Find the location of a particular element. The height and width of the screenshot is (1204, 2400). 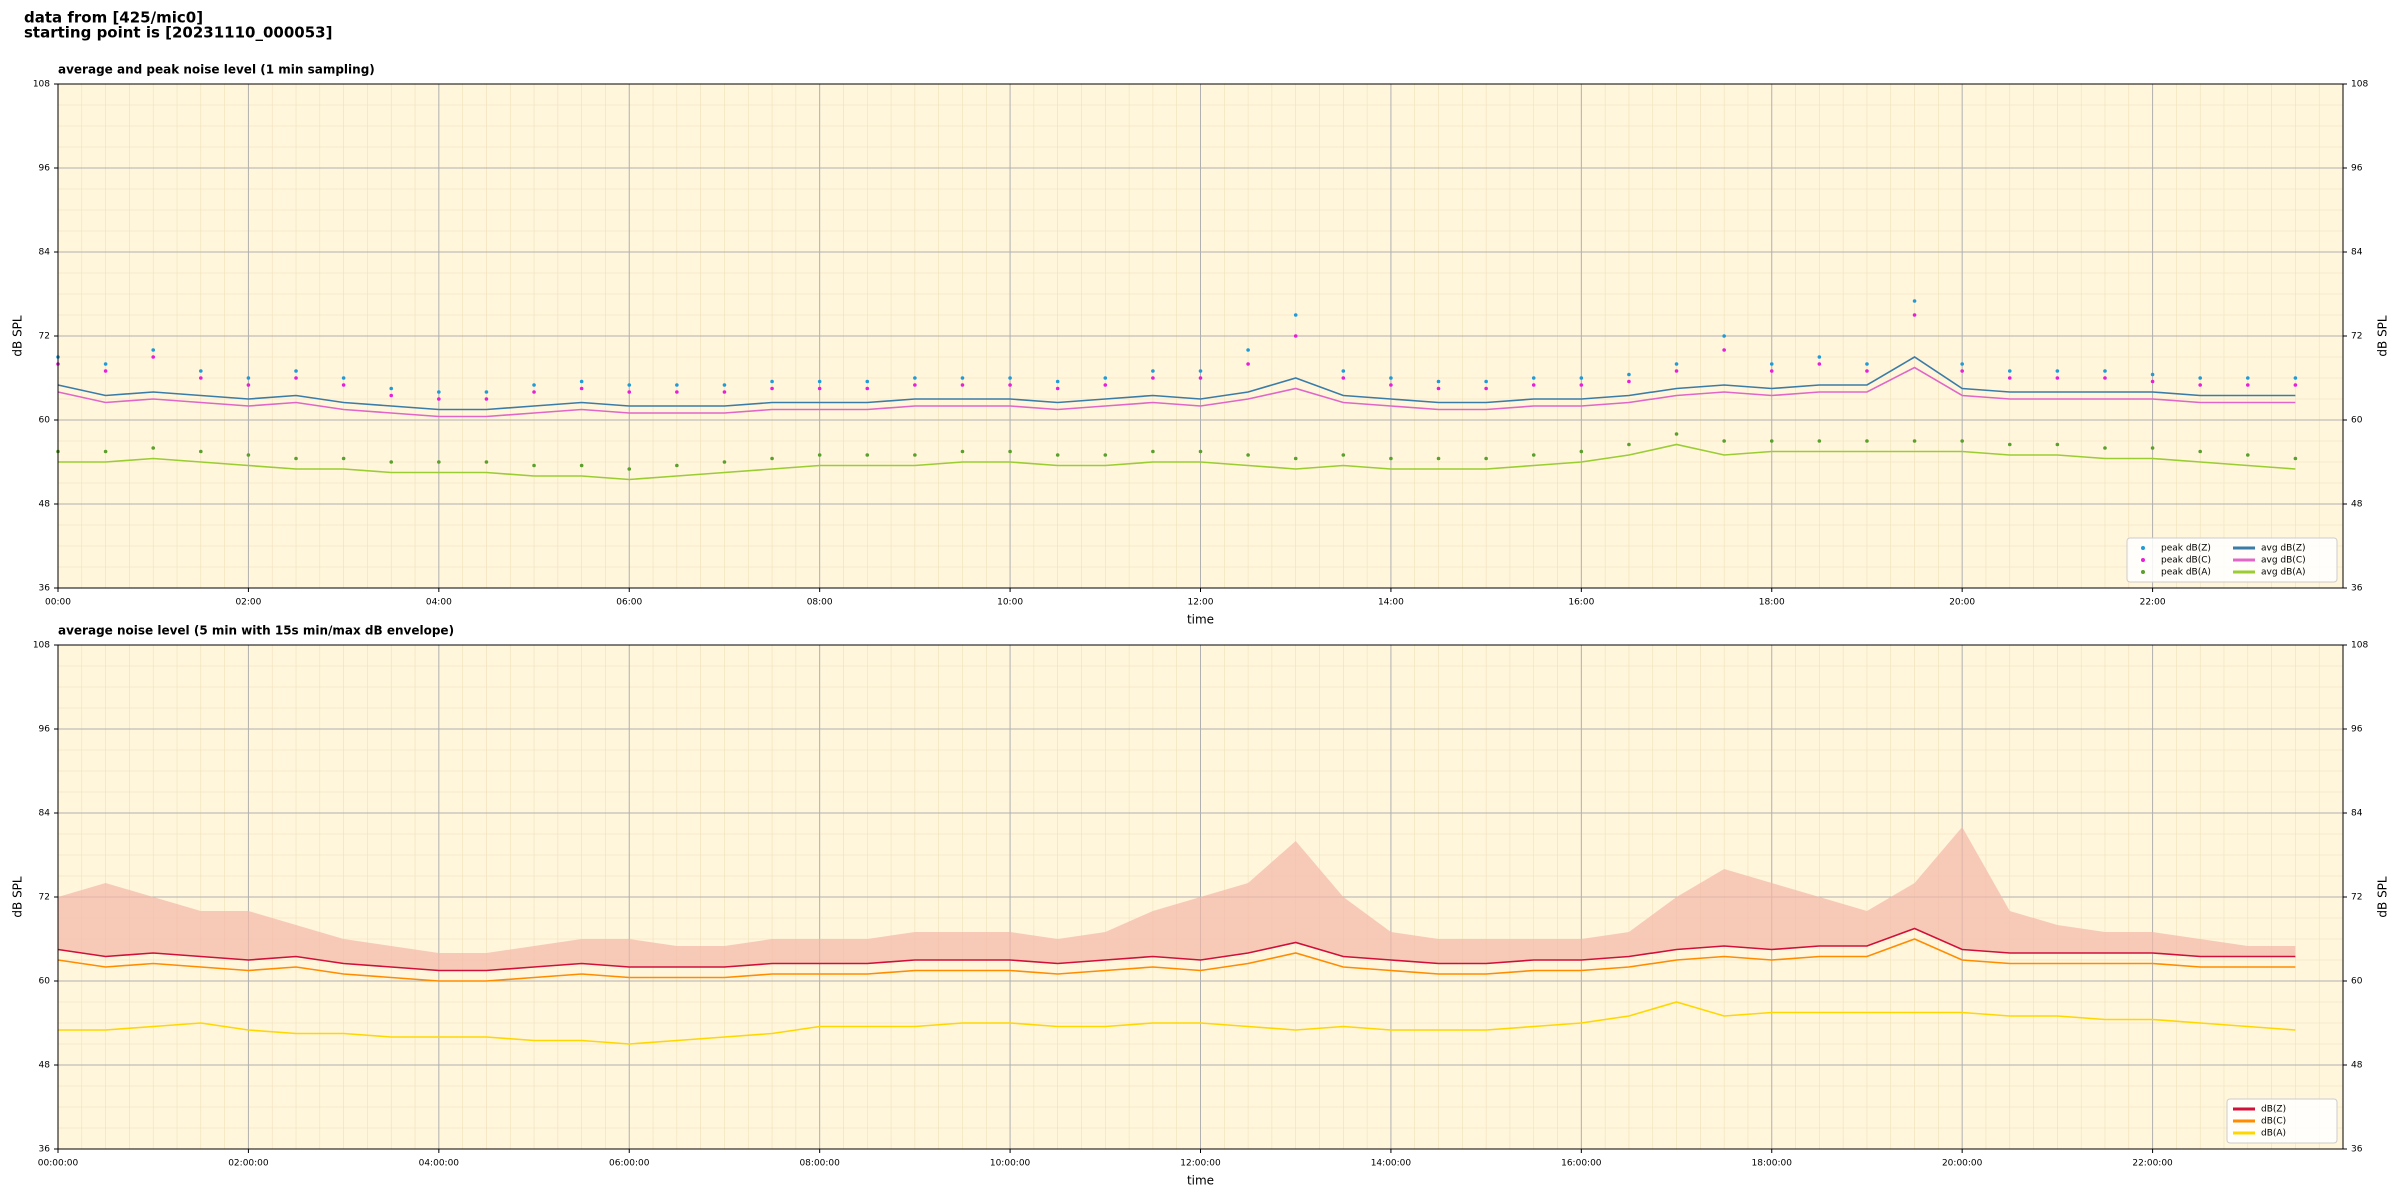

x-tick-label: 20:00 is located at coordinates (1962, 603).